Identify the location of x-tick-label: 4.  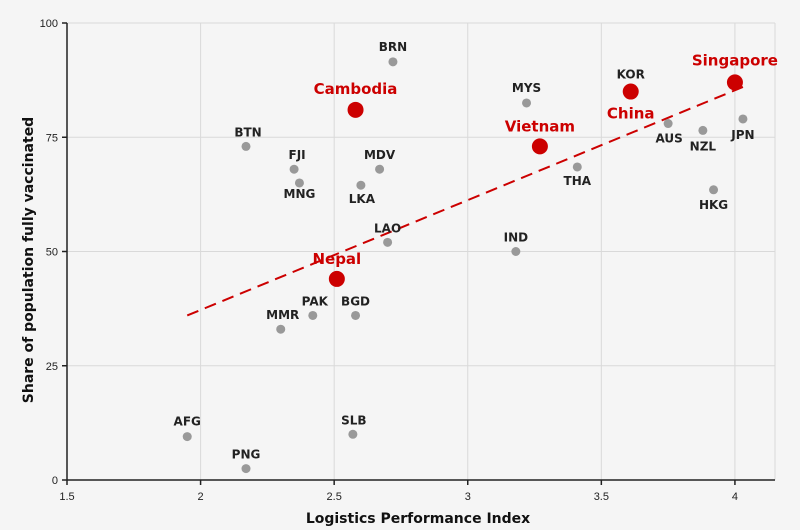
(735, 497).